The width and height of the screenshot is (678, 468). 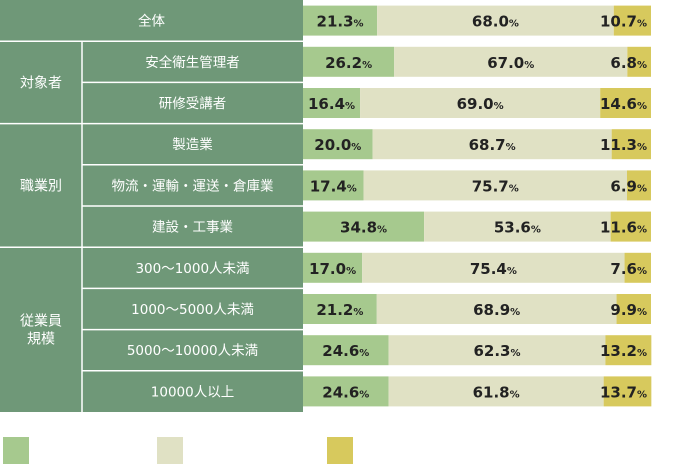 I want to click on data-label: 14.6%, so click(x=623, y=104).